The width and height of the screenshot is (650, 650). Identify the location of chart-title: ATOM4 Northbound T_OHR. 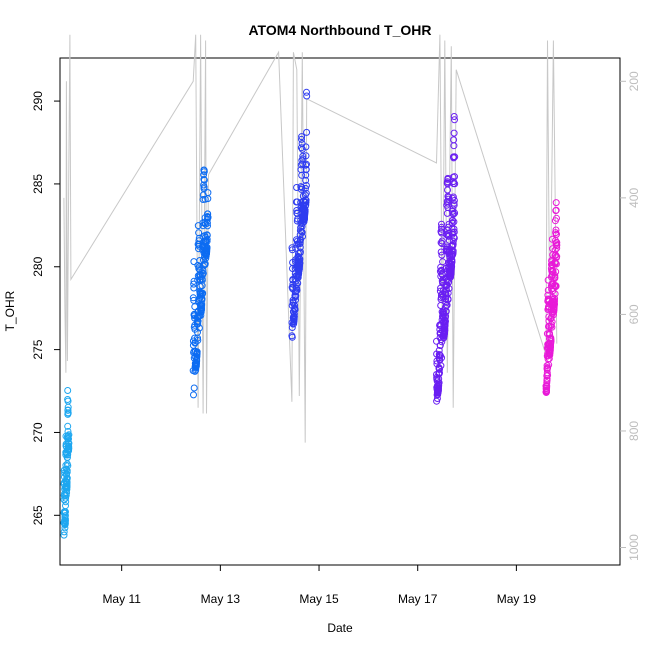
(339, 30).